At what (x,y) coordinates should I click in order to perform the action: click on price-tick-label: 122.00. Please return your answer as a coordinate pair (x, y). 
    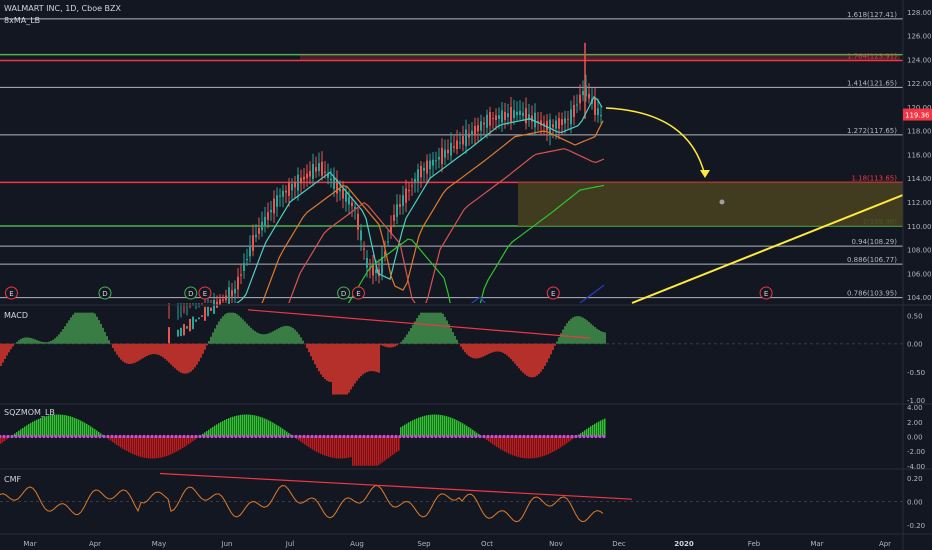
    Looking at the image, I should click on (919, 84).